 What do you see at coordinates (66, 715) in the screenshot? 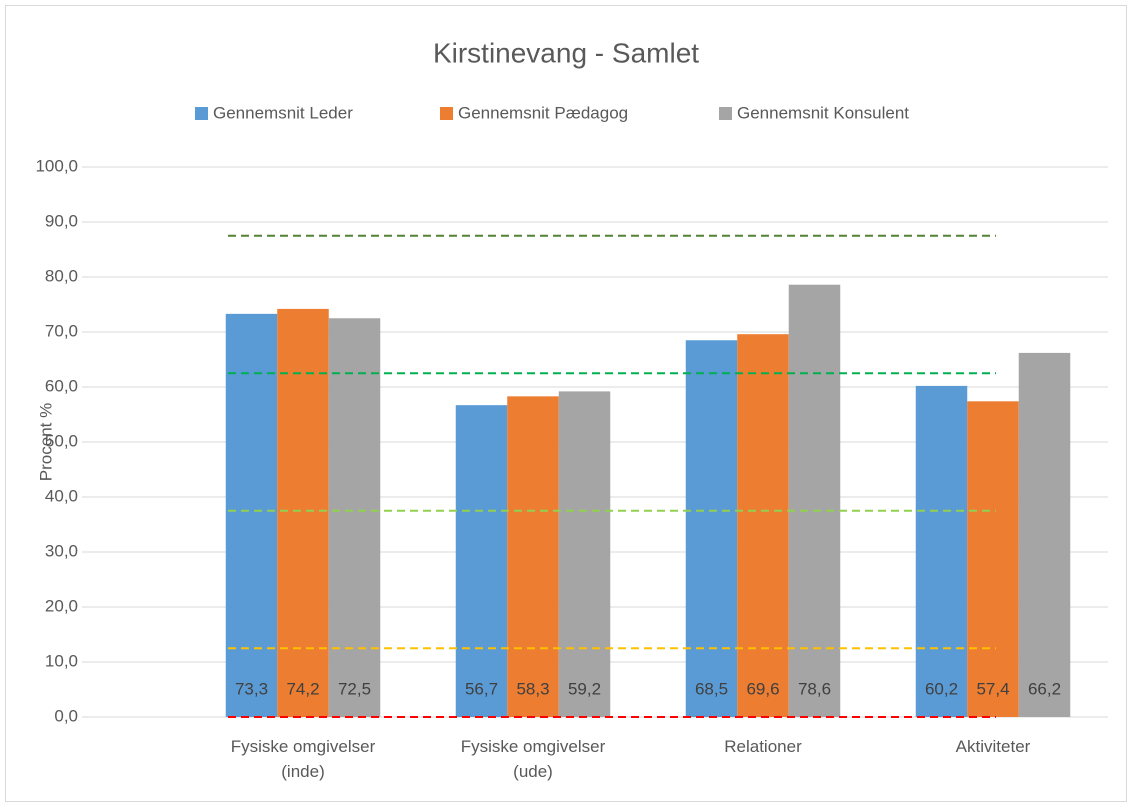
I see `y-tick-label: 0,0` at bounding box center [66, 715].